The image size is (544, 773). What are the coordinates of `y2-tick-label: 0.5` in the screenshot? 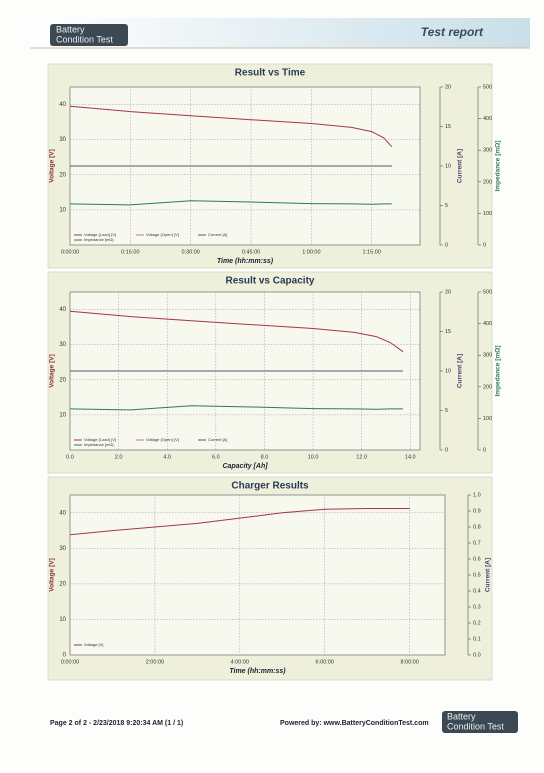 It's located at (477, 575).